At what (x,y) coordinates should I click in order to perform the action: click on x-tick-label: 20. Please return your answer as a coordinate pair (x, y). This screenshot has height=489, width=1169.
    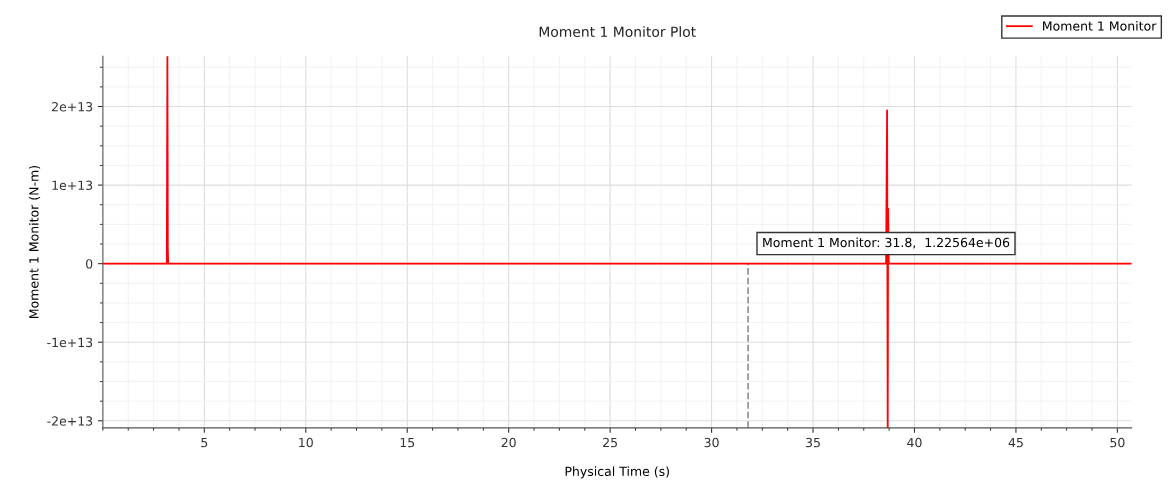
    Looking at the image, I should click on (508, 442).